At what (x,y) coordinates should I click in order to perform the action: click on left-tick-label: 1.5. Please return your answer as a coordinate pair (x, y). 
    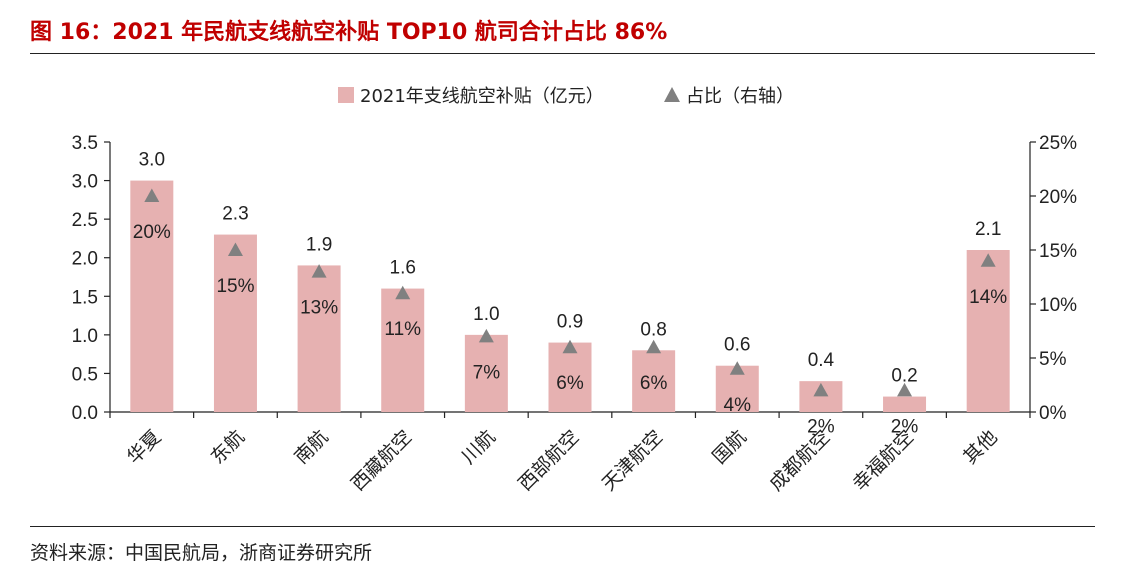
    Looking at the image, I should click on (85, 297).